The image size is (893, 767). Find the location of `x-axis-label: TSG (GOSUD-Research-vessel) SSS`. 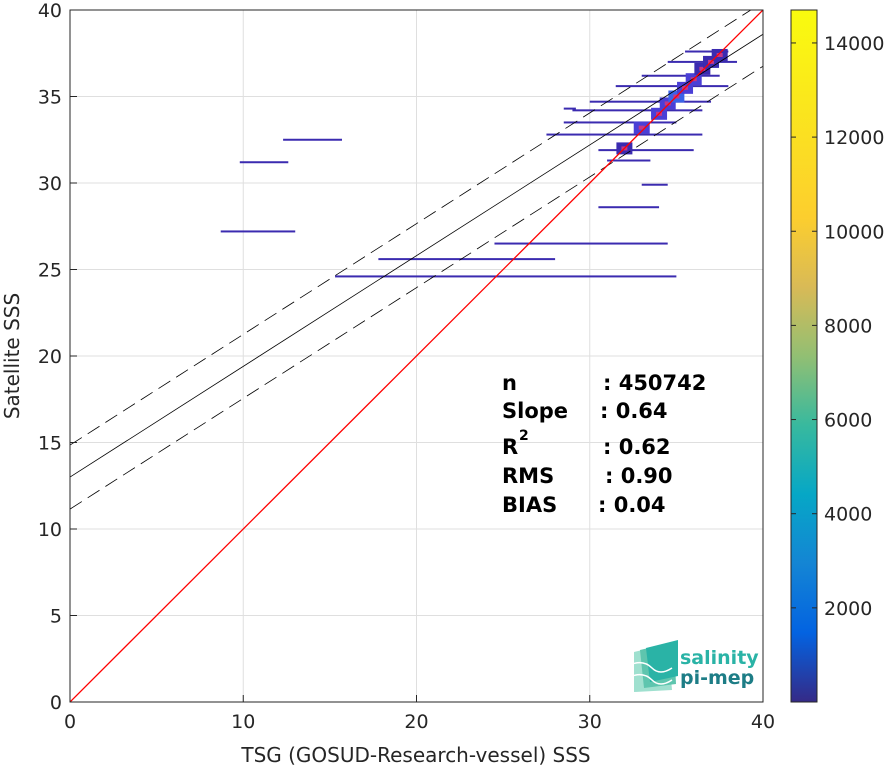

x-axis-label: TSG (GOSUD-Research-vessel) SSS is located at coordinates (415, 755).